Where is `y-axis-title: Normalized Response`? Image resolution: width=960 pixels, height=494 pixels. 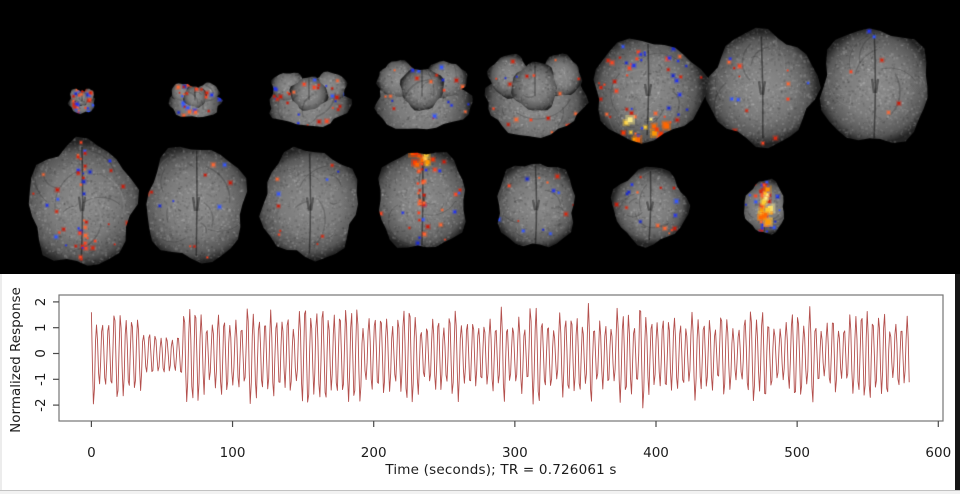
y-axis-title: Normalized Response is located at coordinates (16, 360).